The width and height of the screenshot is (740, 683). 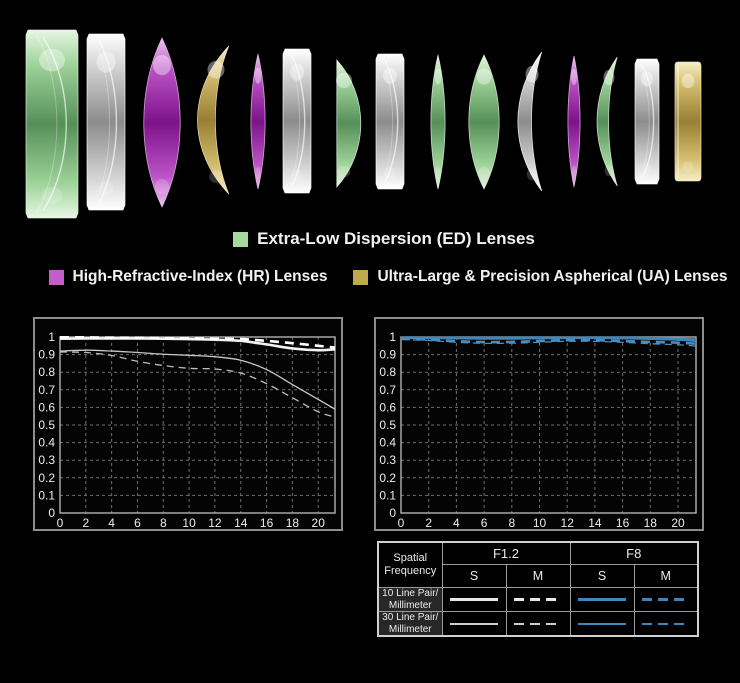 I want to click on f12-column-header: F1.2, so click(x=506, y=553).